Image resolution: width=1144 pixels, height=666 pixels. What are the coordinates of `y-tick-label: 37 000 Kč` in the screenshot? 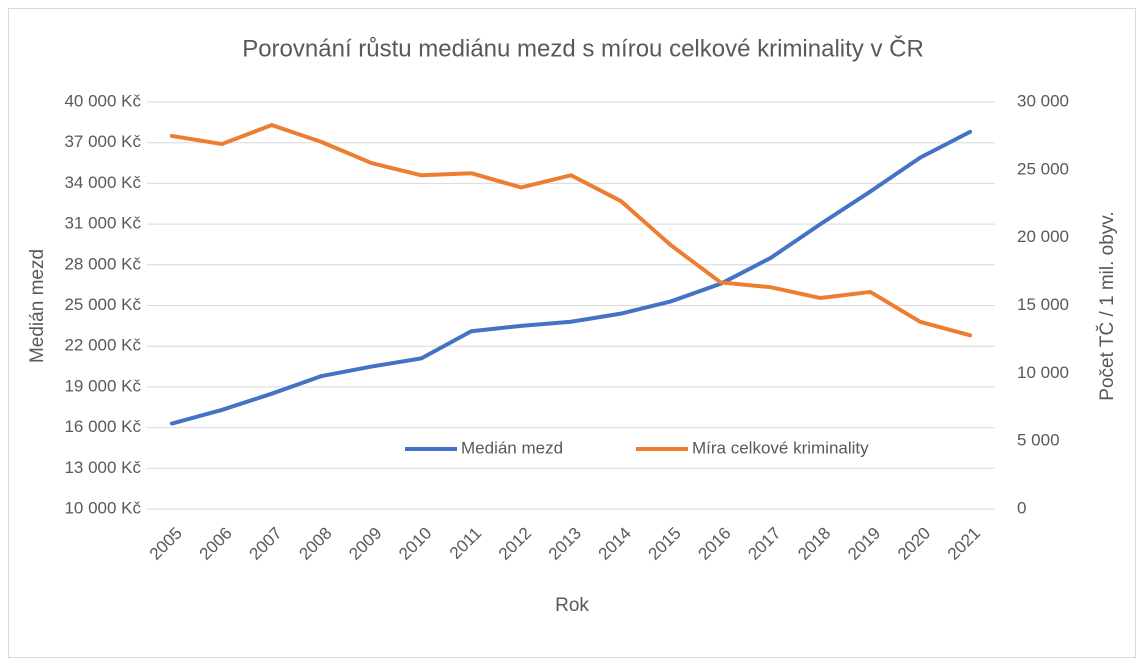 It's located at (102, 141).